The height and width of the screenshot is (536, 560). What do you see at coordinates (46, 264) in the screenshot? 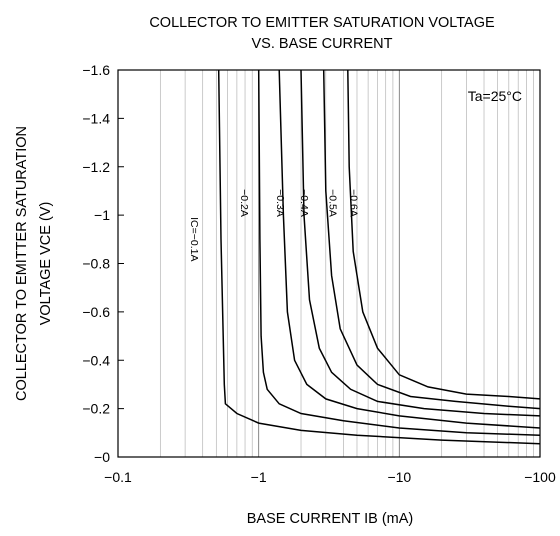
I see `y-axis-label-line: VOLTAGE VCE (V)` at bounding box center [46, 264].